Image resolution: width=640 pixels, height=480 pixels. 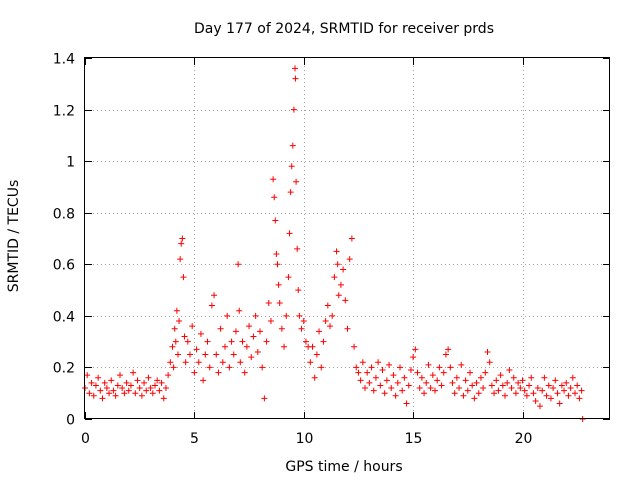 I want to click on y-tick-label: 1.4, so click(x=64, y=60).